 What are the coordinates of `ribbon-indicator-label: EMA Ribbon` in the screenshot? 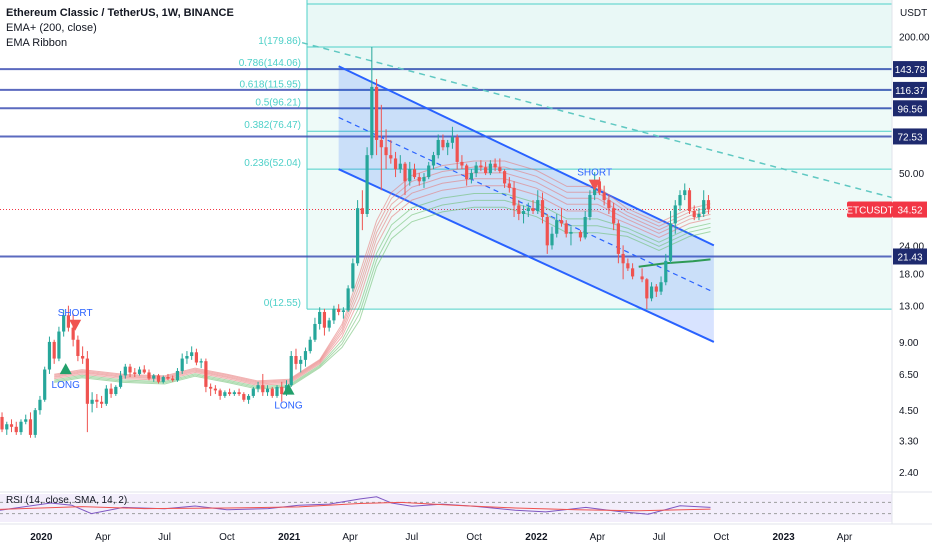 It's located at (37, 43).